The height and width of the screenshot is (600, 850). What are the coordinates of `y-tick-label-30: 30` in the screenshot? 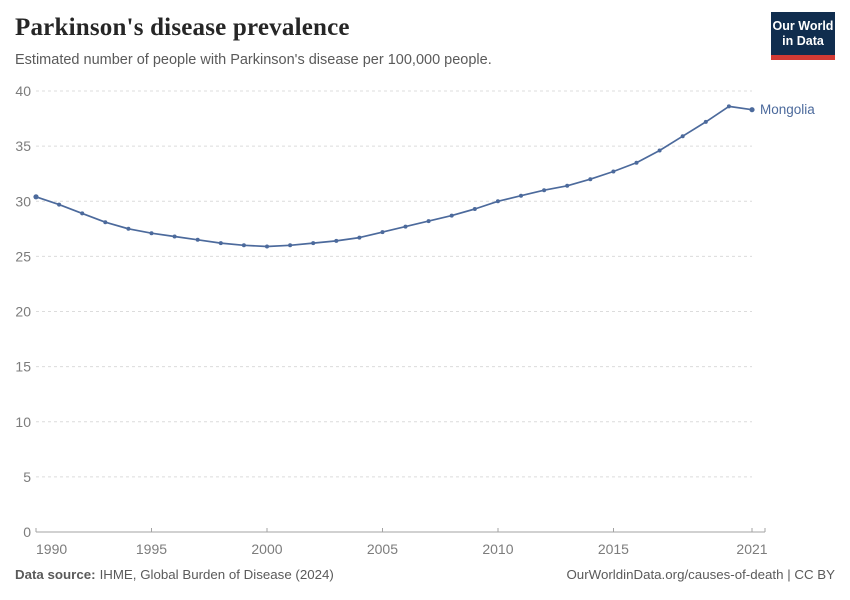 It's located at (23, 201).